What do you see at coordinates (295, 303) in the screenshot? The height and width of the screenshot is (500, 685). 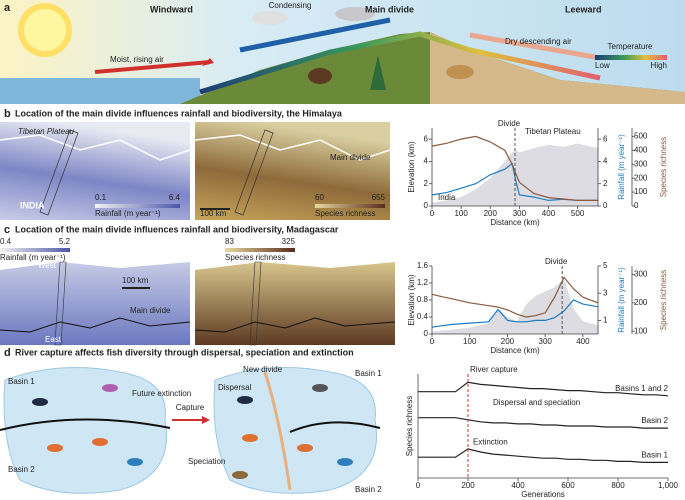 I see `species-map` at bounding box center [295, 303].